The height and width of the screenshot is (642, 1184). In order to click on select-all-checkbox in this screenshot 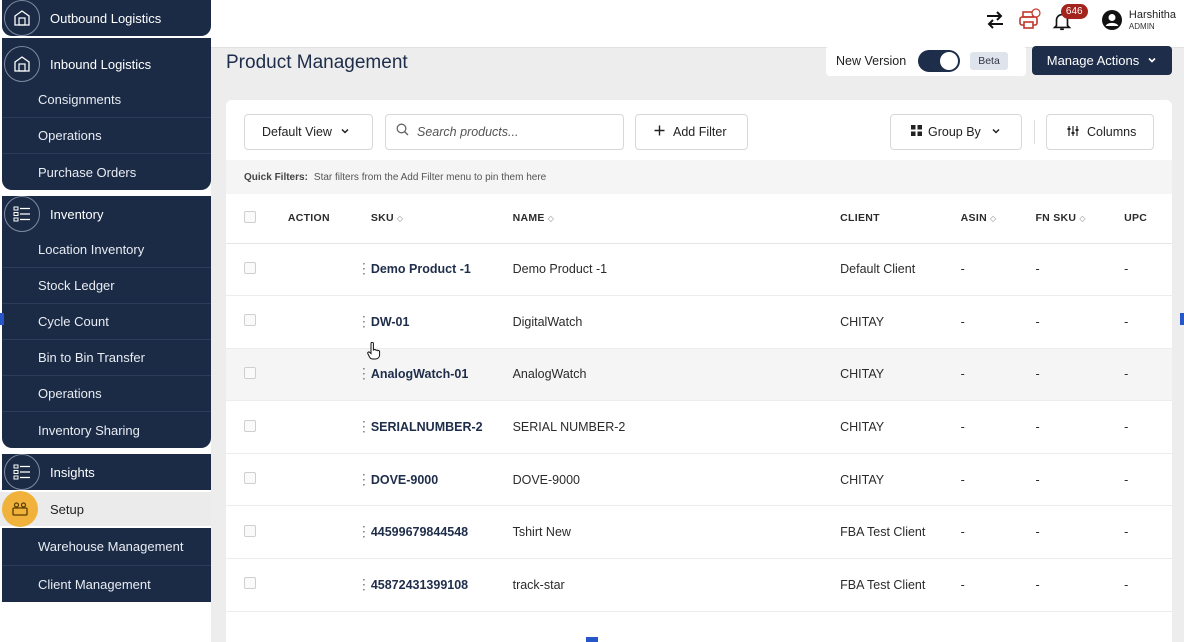, I will do `click(250, 216)`.